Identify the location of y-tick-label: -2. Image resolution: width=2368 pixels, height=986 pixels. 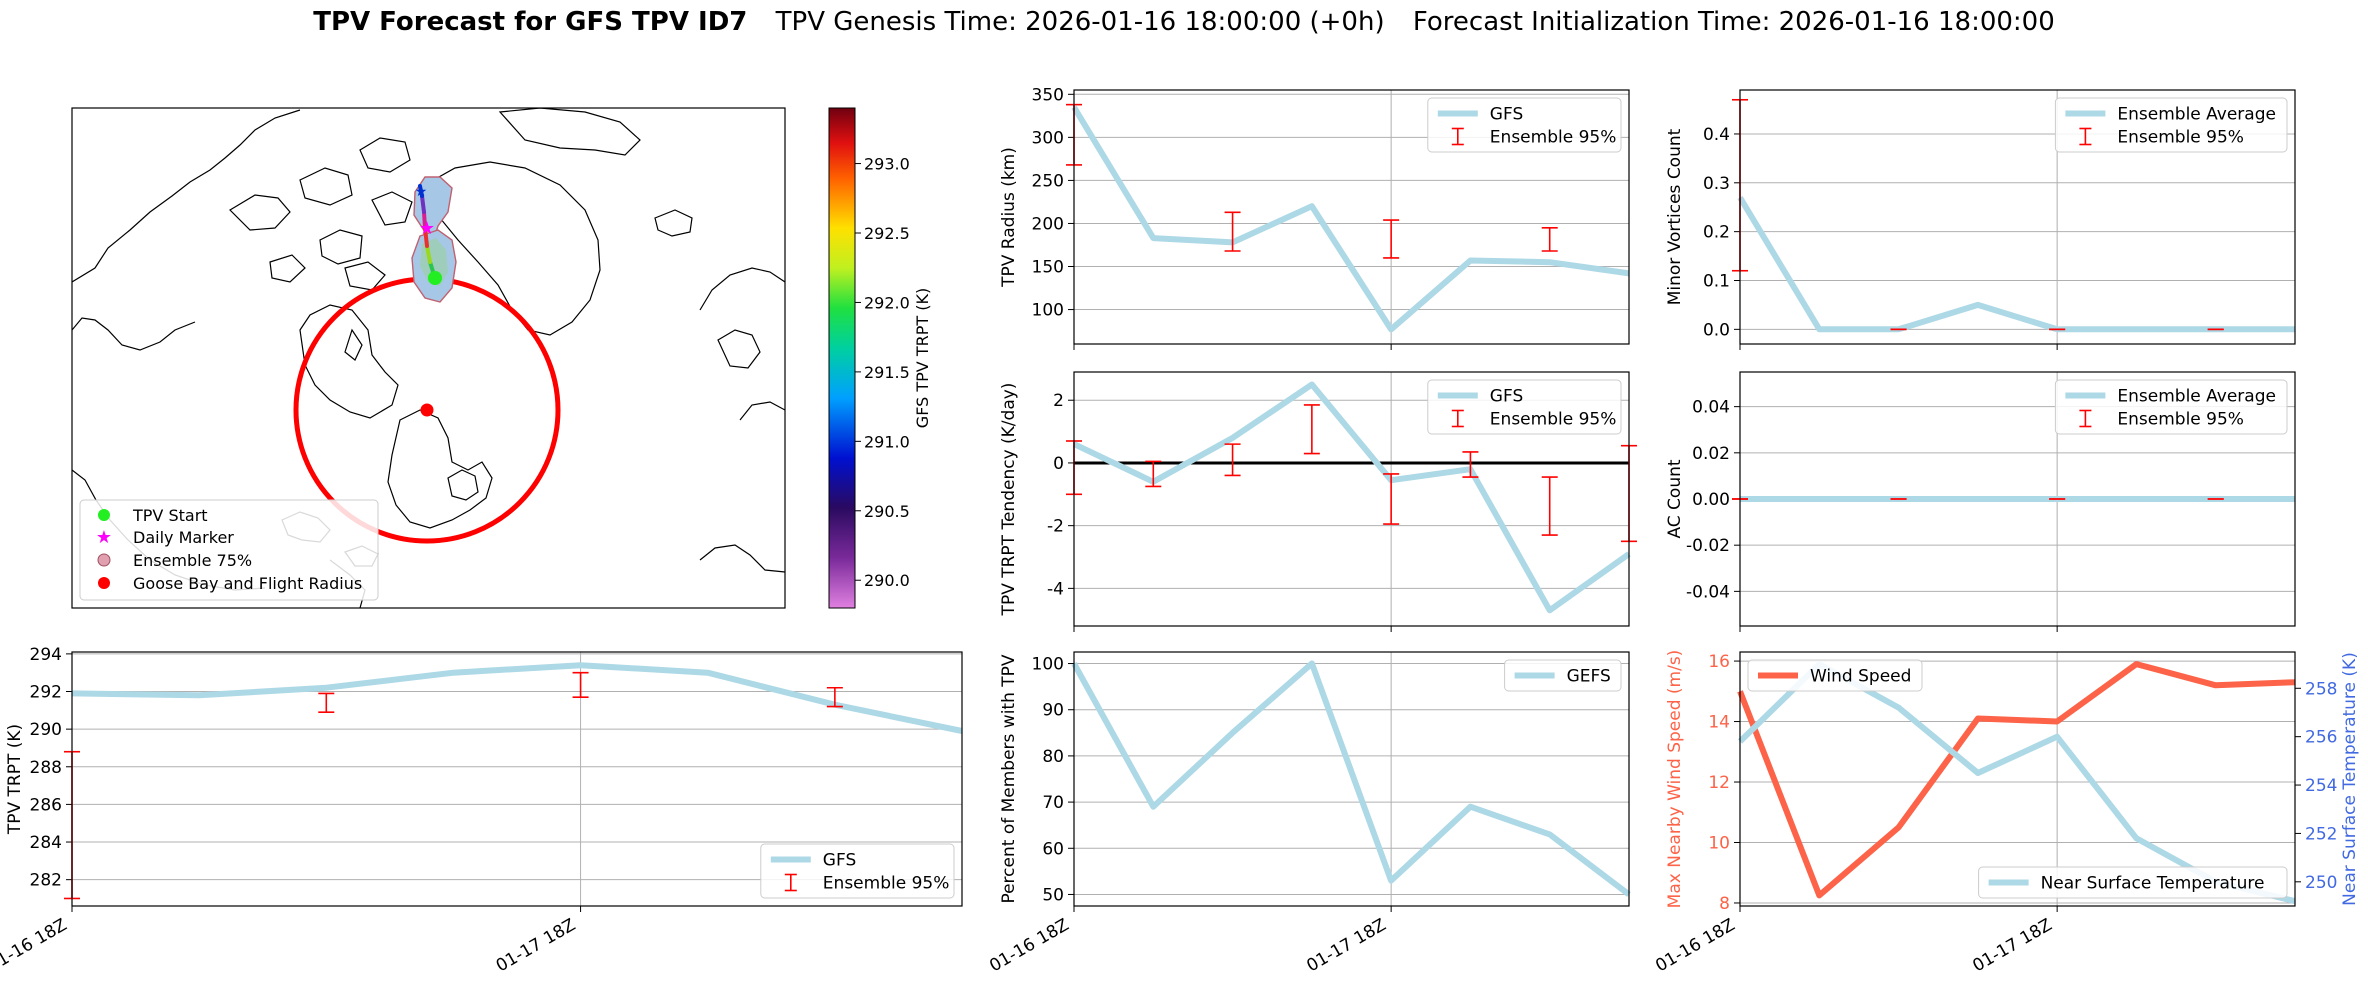
(1055, 527).